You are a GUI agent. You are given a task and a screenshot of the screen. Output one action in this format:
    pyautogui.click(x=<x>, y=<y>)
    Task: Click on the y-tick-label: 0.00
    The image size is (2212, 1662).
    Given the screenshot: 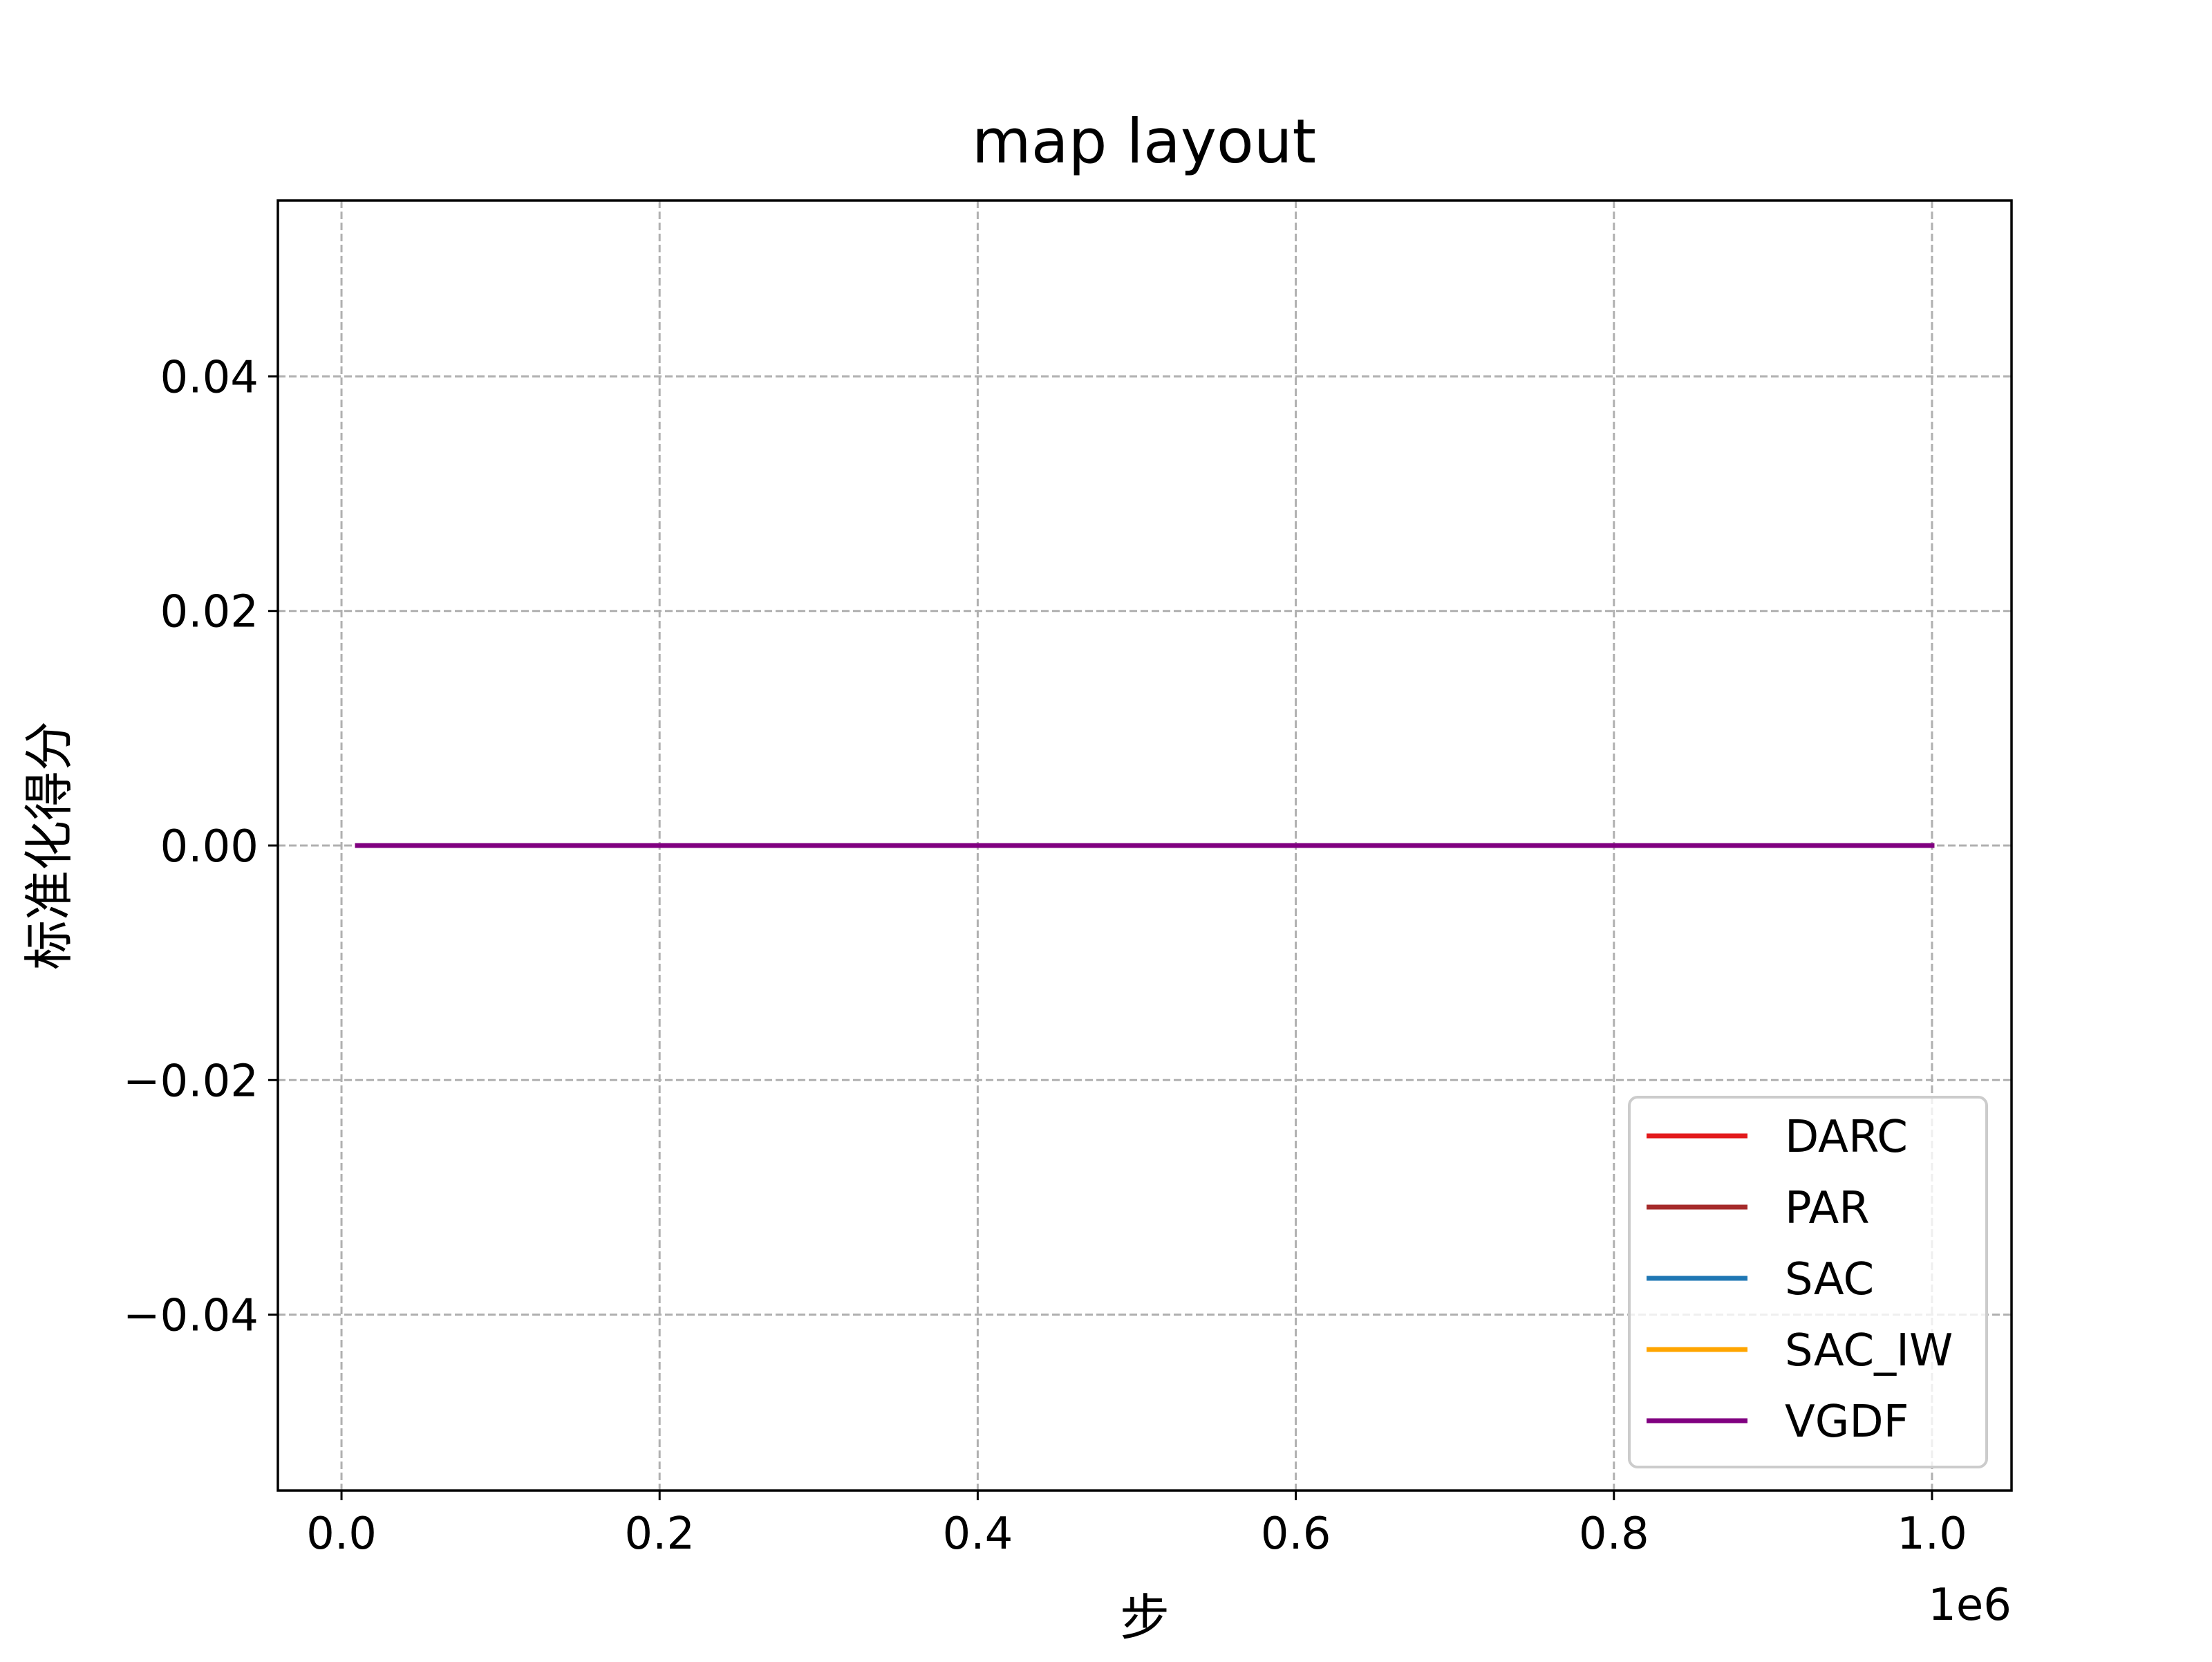 What is the action you would take?
    pyautogui.click(x=209, y=847)
    